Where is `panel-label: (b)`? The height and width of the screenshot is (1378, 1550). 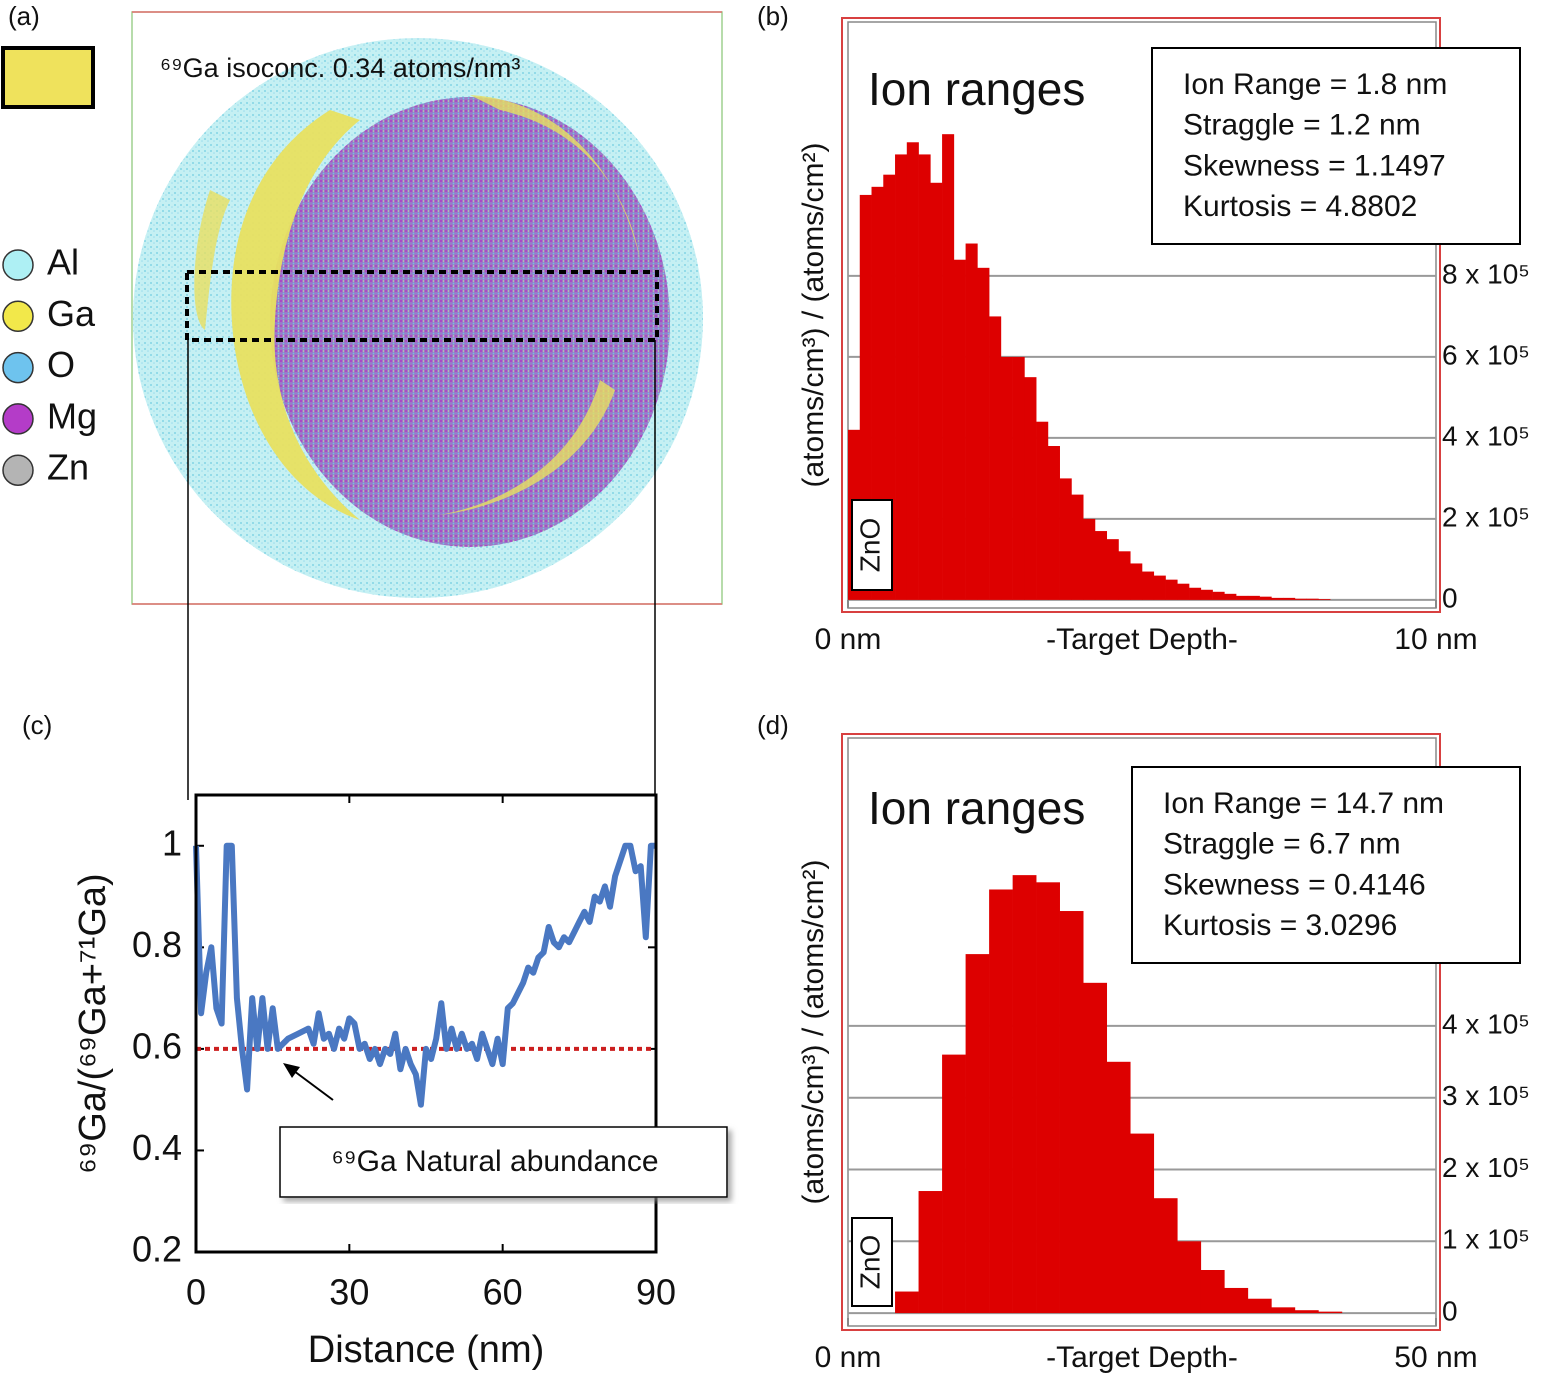
panel-label: (b) is located at coordinates (773, 16).